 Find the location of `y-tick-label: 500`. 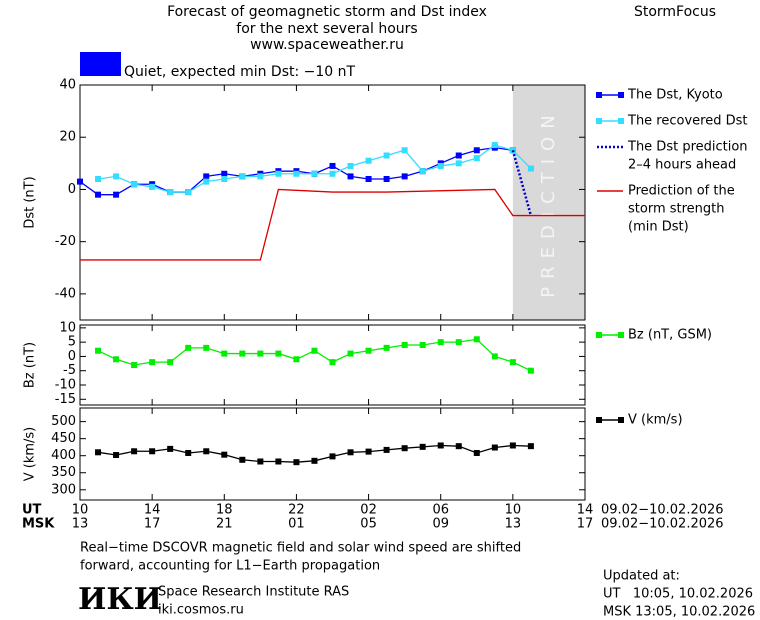

y-tick-label: 500 is located at coordinates (63, 421).